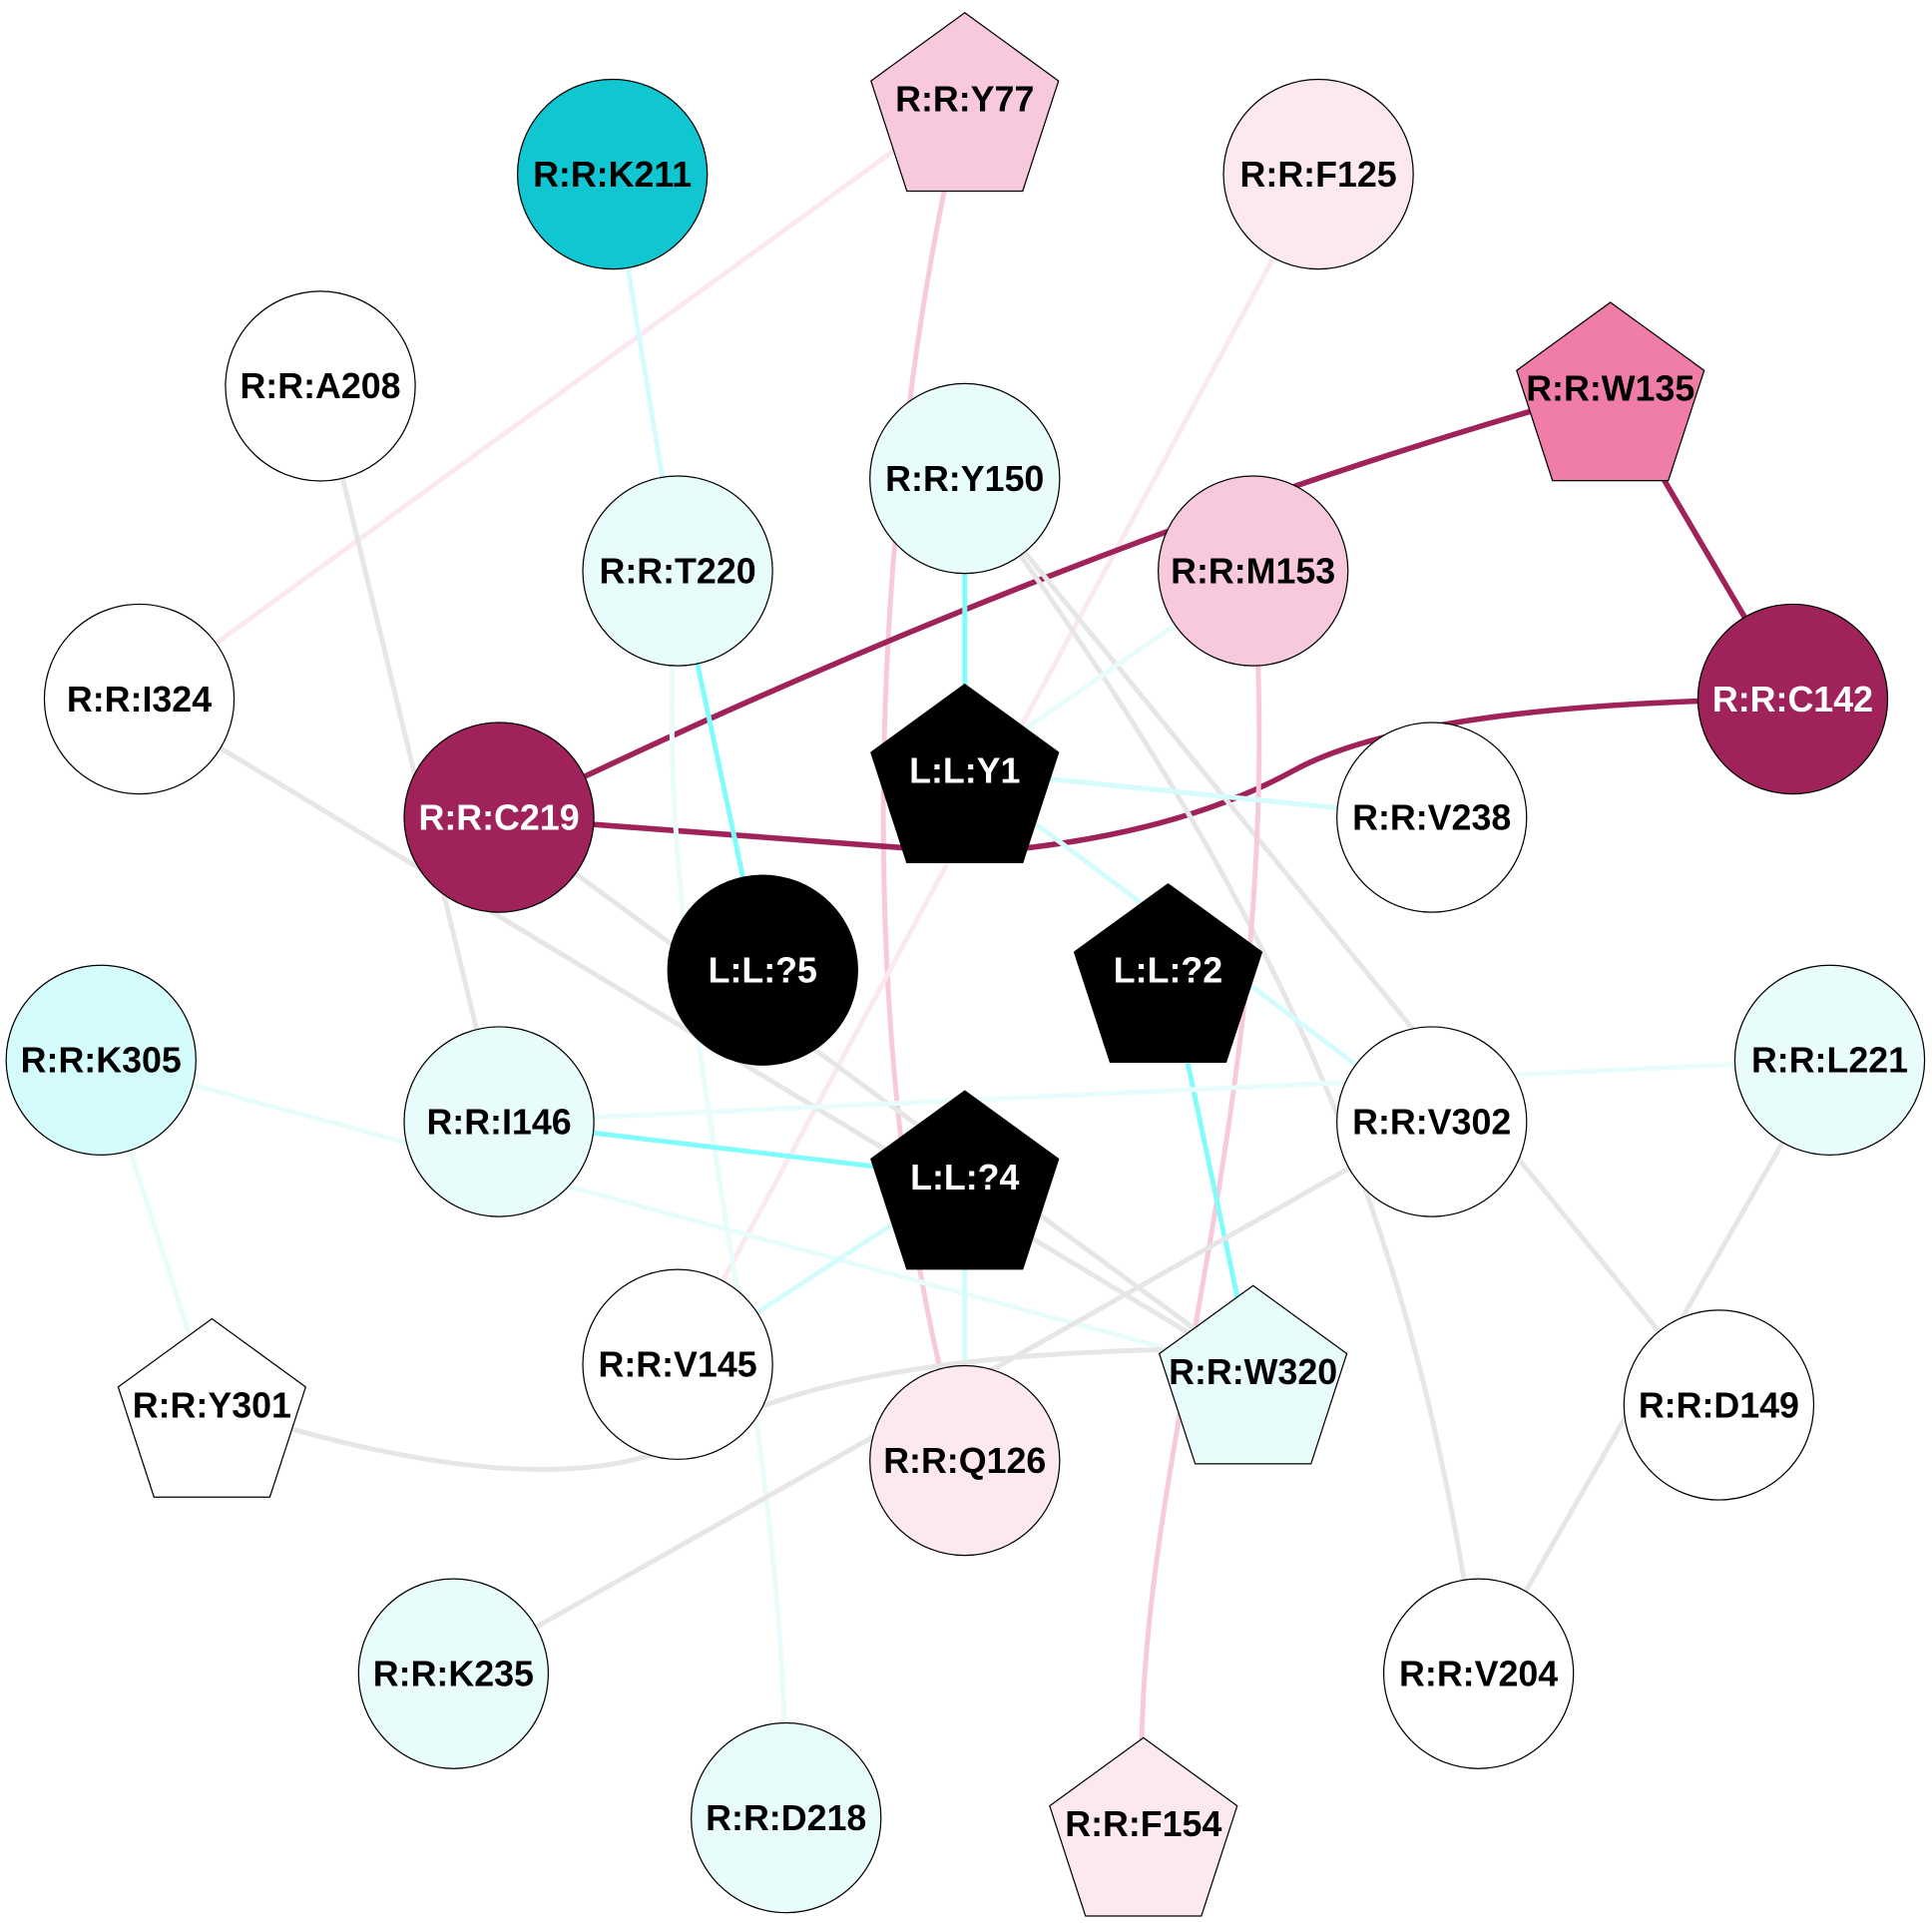  I want to click on node-label: R:R:F154, so click(1143, 1824).